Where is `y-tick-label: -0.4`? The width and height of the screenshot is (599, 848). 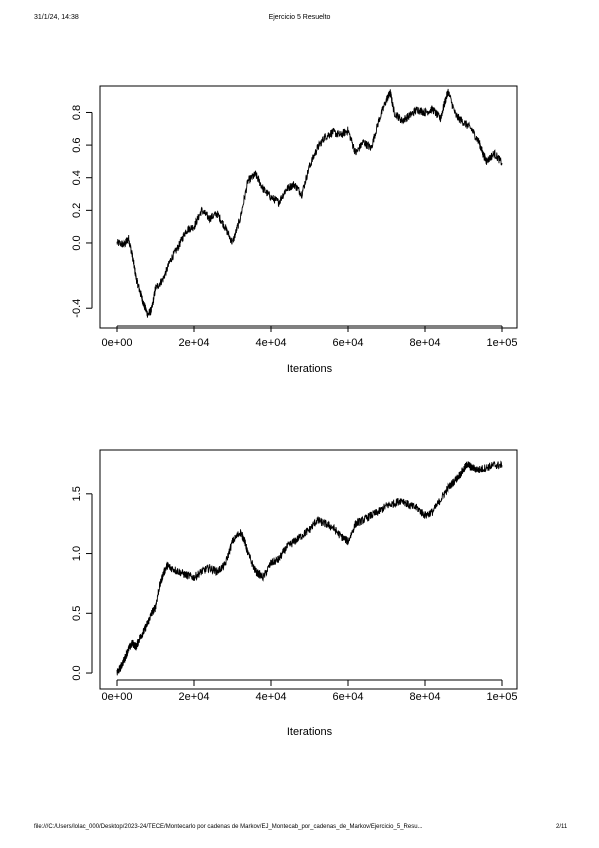
y-tick-label: -0.4 is located at coordinates (77, 308).